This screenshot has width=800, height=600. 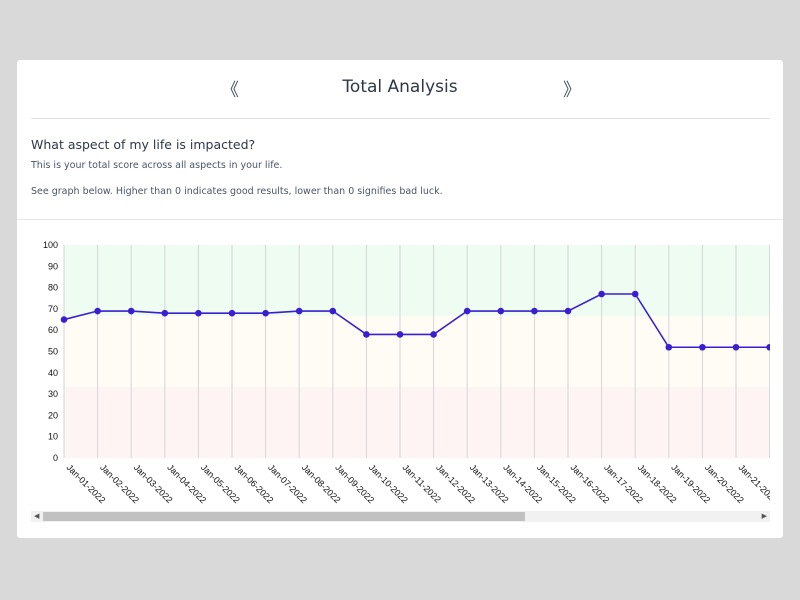 I want to click on x-tick-label: Jan-22-2022, so click(x=785, y=483).